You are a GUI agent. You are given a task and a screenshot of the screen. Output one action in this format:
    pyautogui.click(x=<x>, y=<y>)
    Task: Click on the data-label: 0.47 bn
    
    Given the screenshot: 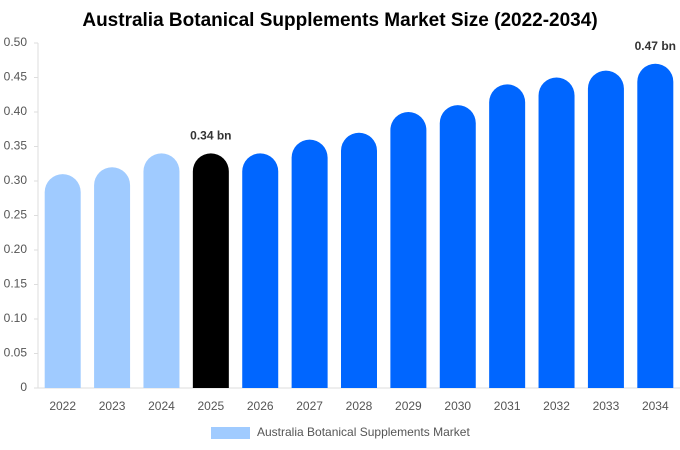 What is the action you would take?
    pyautogui.click(x=655, y=46)
    